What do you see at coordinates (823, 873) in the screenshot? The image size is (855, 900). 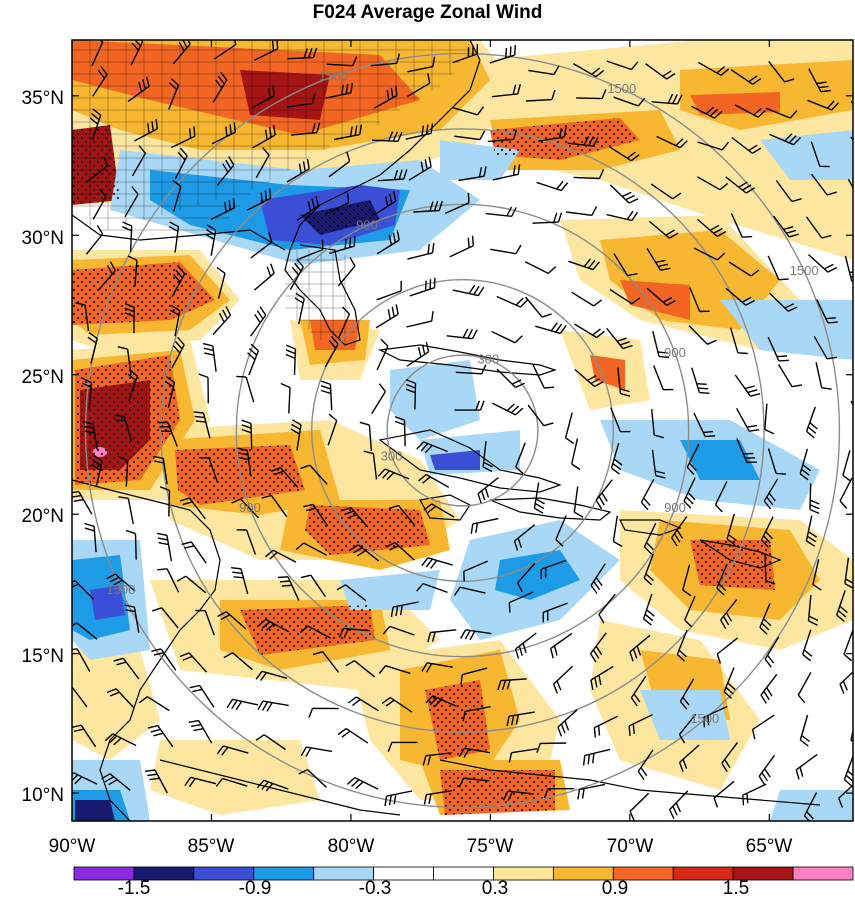 I see `colorbar-swatch` at bounding box center [823, 873].